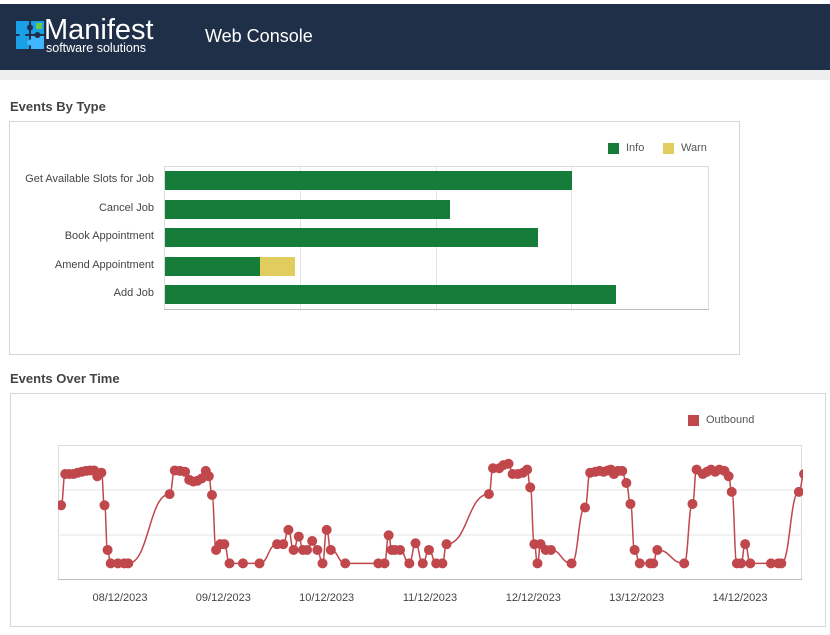 The width and height of the screenshot is (830, 635). What do you see at coordinates (126, 207) in the screenshot?
I see `category-label: Cancel Job` at bounding box center [126, 207].